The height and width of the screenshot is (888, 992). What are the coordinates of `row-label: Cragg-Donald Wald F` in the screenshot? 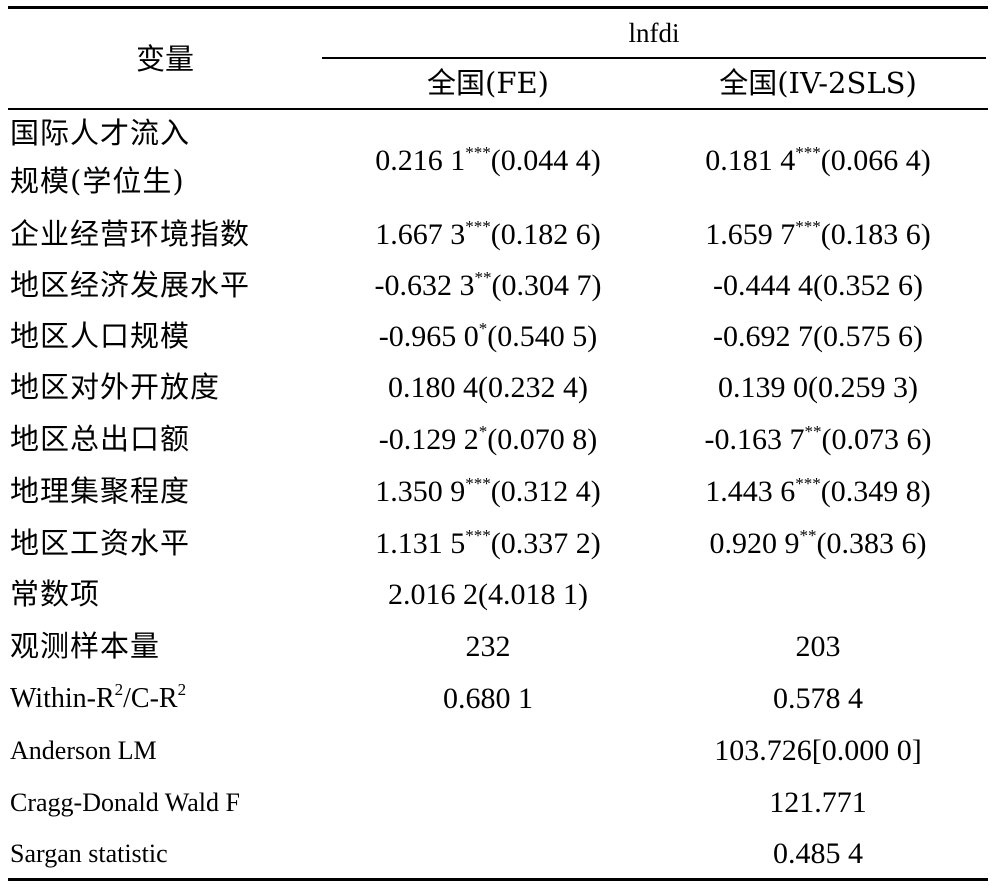 It's located at (125, 802).